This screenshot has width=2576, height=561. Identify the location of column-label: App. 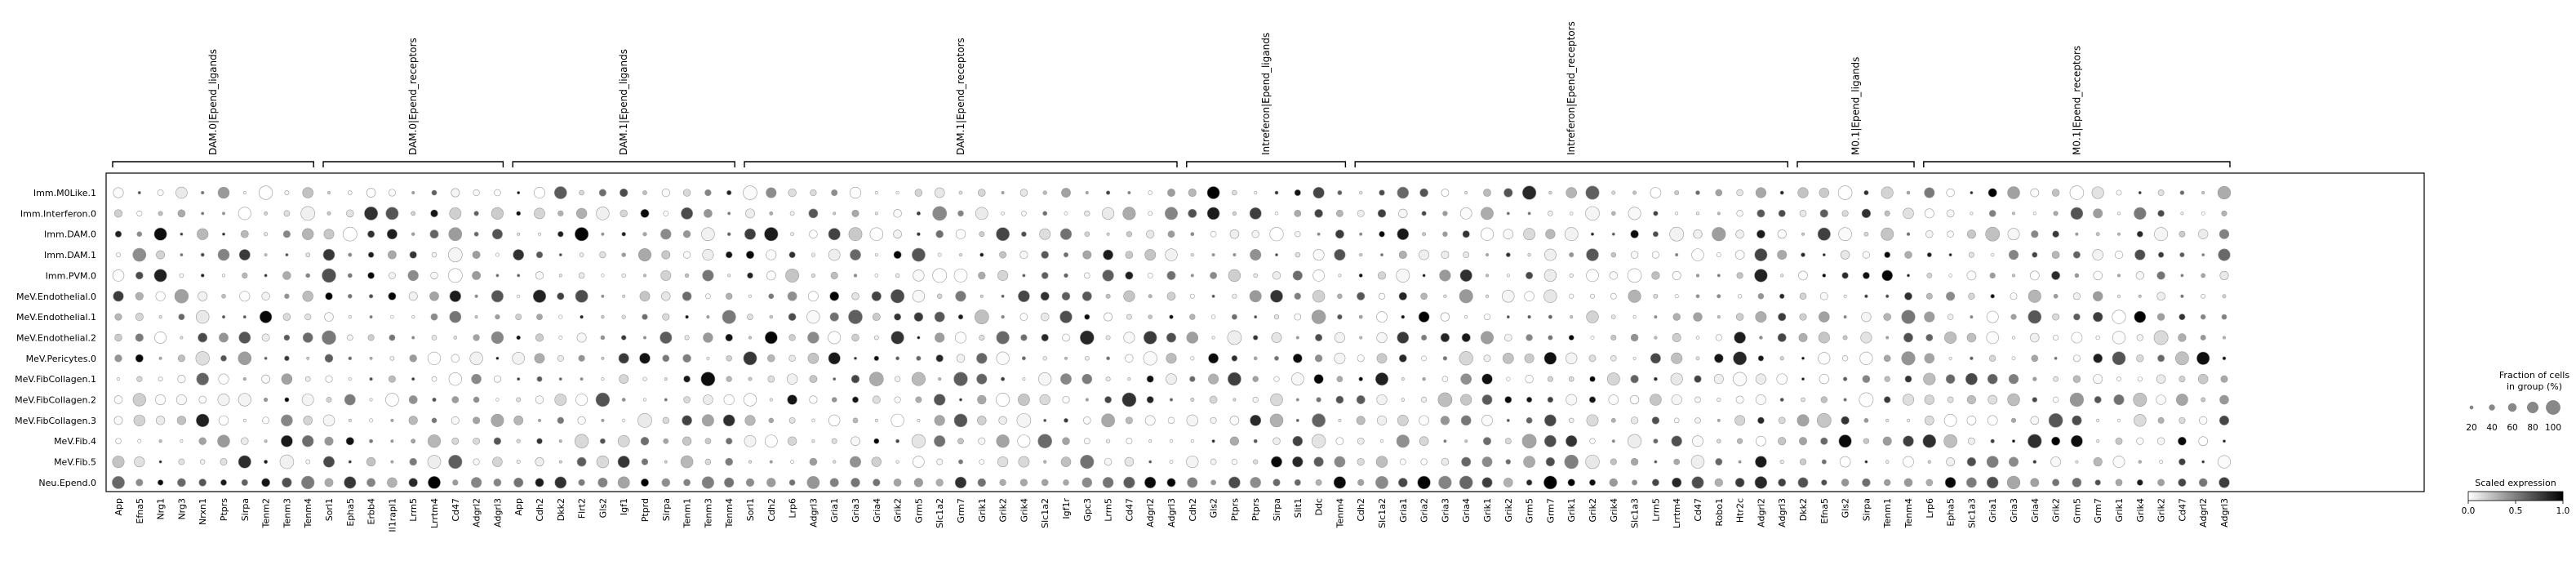
(118, 507).